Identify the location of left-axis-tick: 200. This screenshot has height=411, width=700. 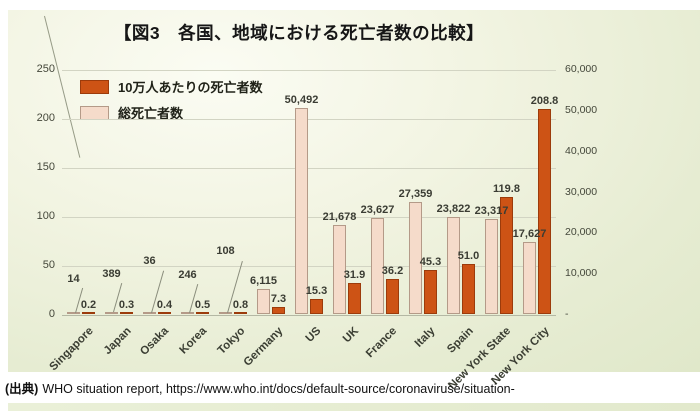
(45, 118).